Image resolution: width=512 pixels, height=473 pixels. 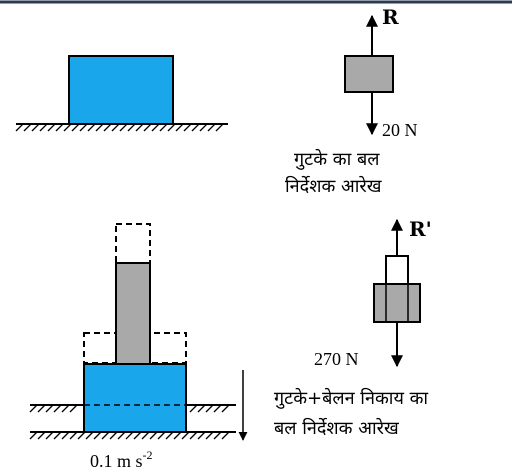 What do you see at coordinates (397, 270) in the screenshot?
I see `fbd-cylinder` at bounding box center [397, 270].